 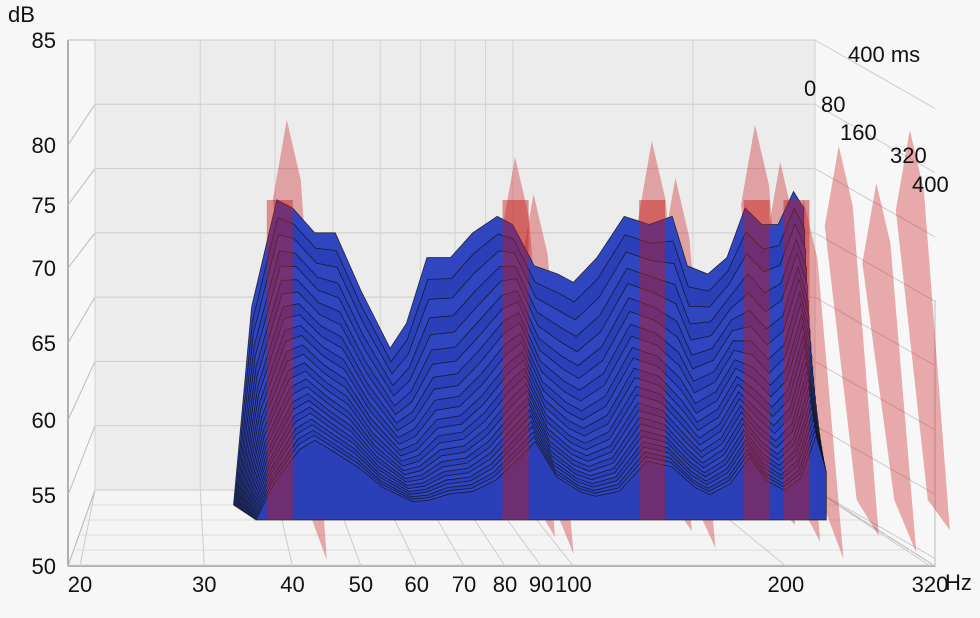 I want to click on x-tick-label: 100, so click(x=573, y=584).